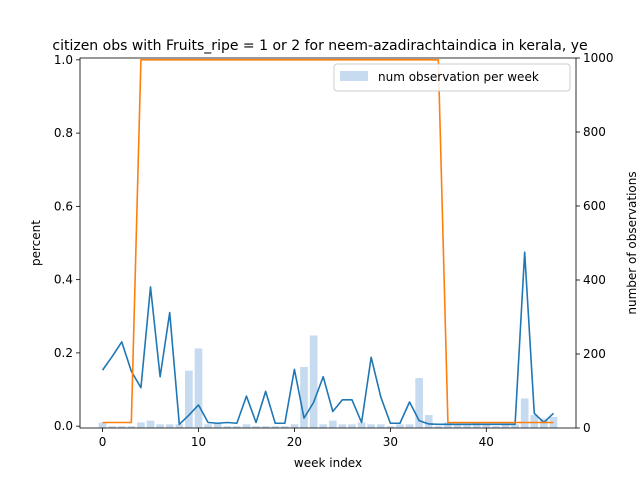 The image size is (640, 484). I want to click on y-tick-label: 1.0, so click(63, 60).